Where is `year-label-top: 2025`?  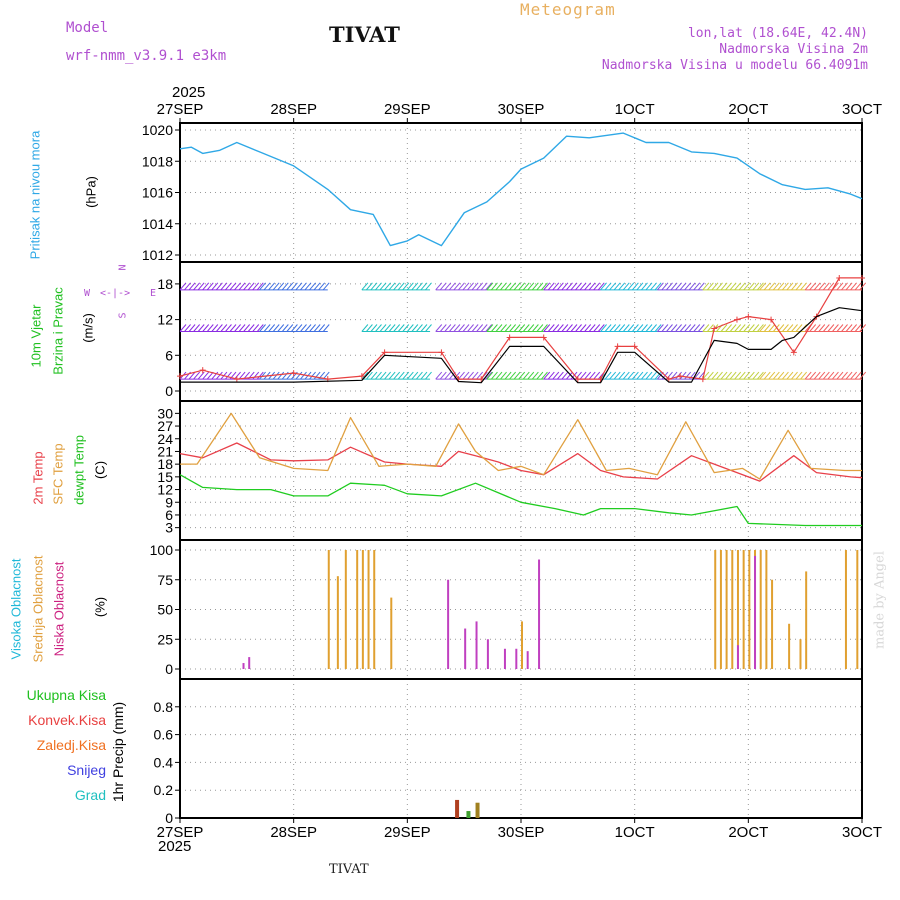 year-label-top: 2025 is located at coordinates (189, 92).